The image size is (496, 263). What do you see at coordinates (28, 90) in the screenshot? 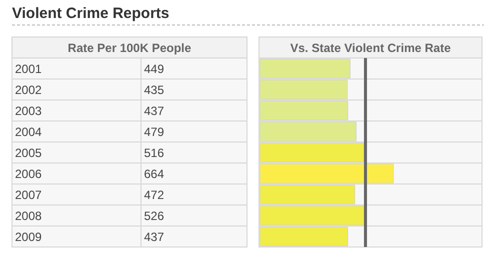
I see `y-tick-label: 2002` at bounding box center [28, 90].